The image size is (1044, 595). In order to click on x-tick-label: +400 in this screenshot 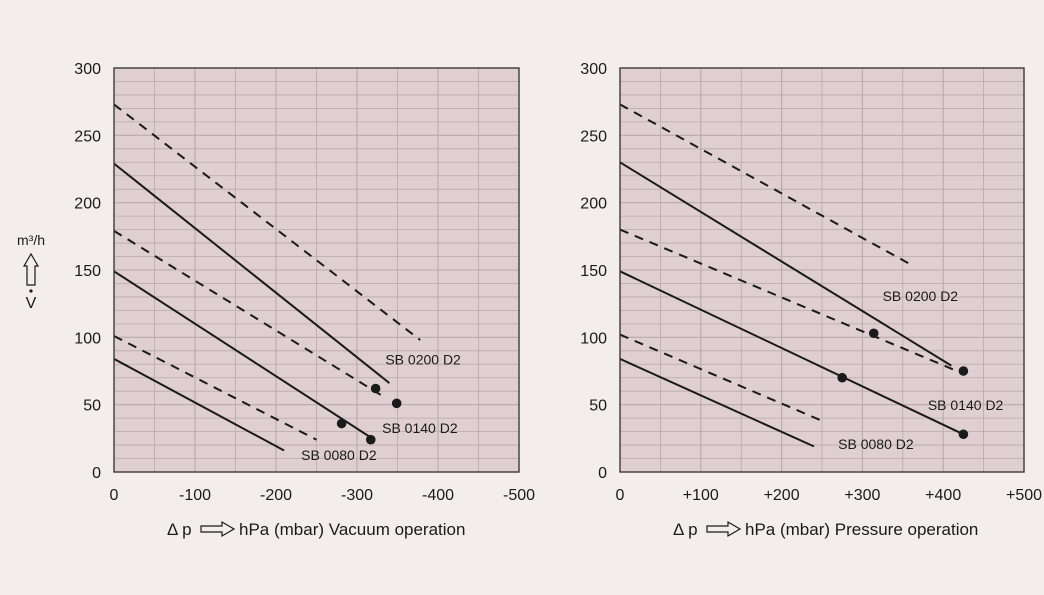, I will do `click(943, 495)`.